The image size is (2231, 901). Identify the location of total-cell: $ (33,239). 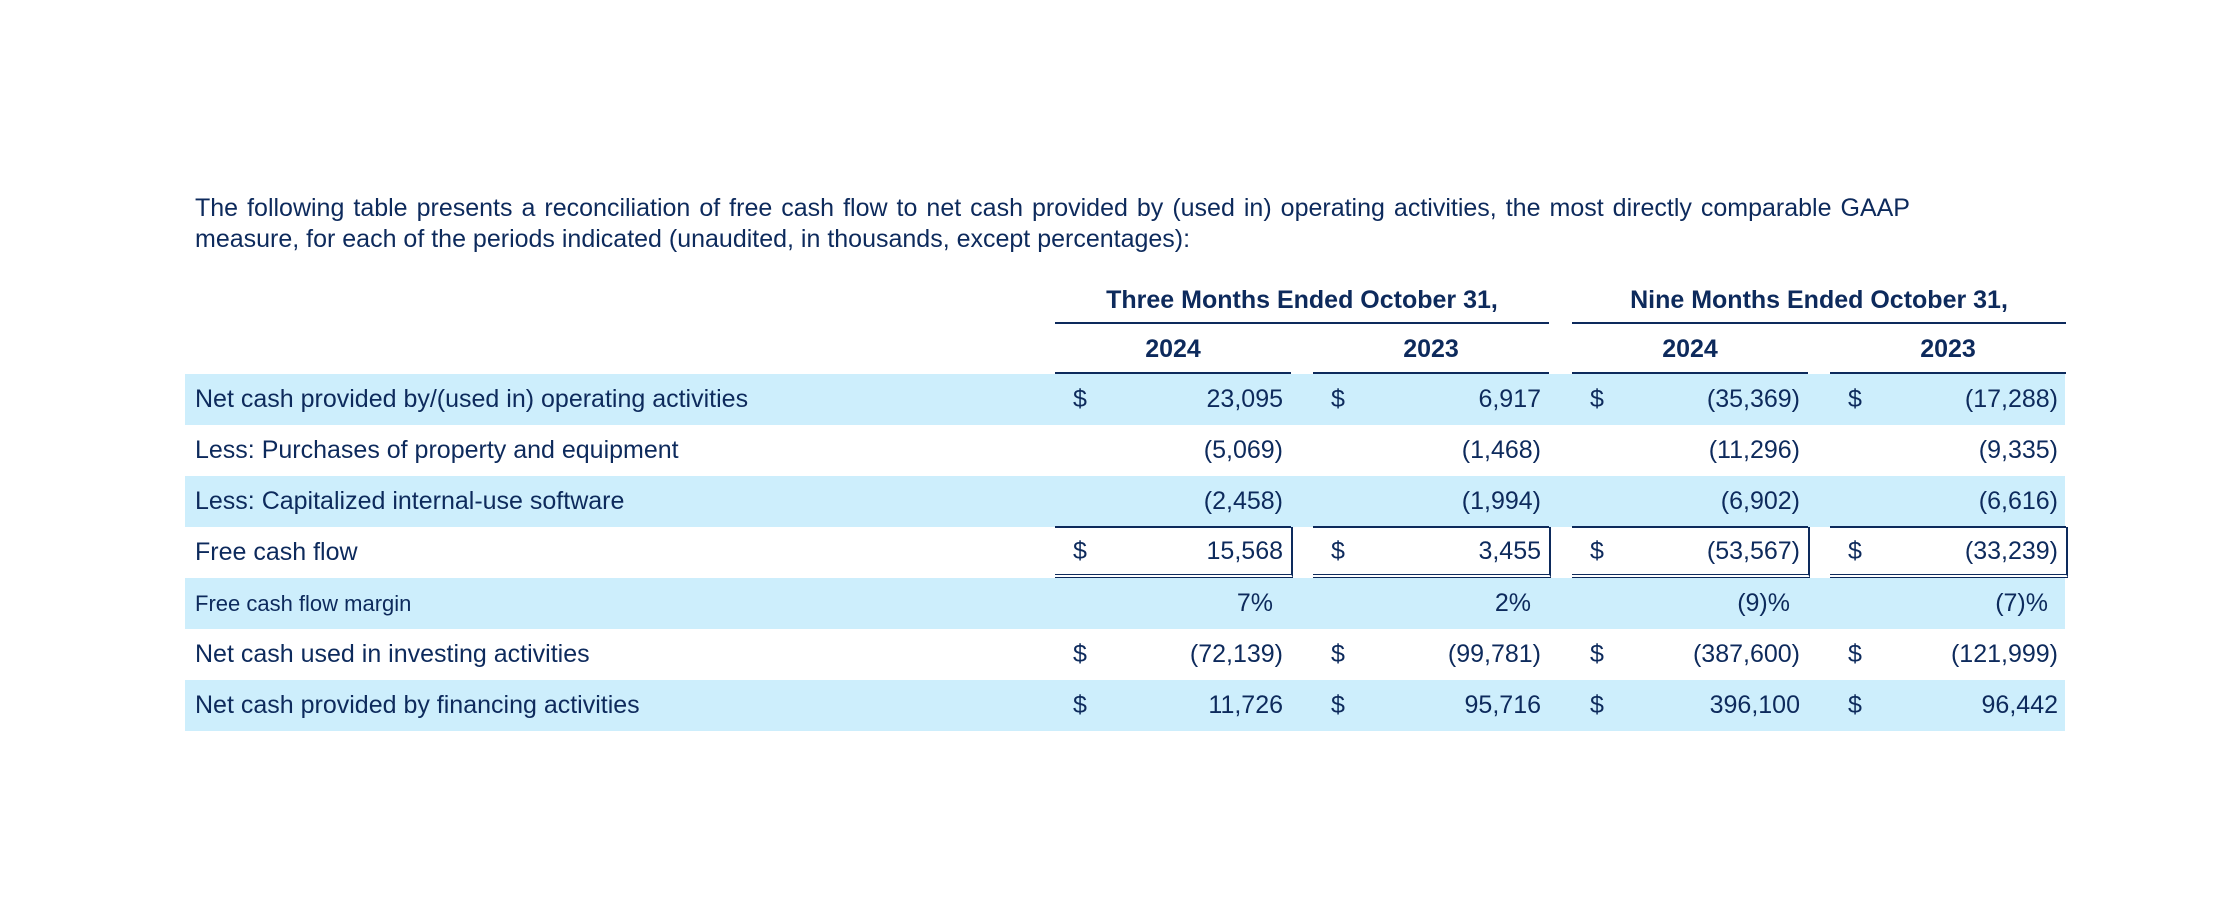
(1949, 552).